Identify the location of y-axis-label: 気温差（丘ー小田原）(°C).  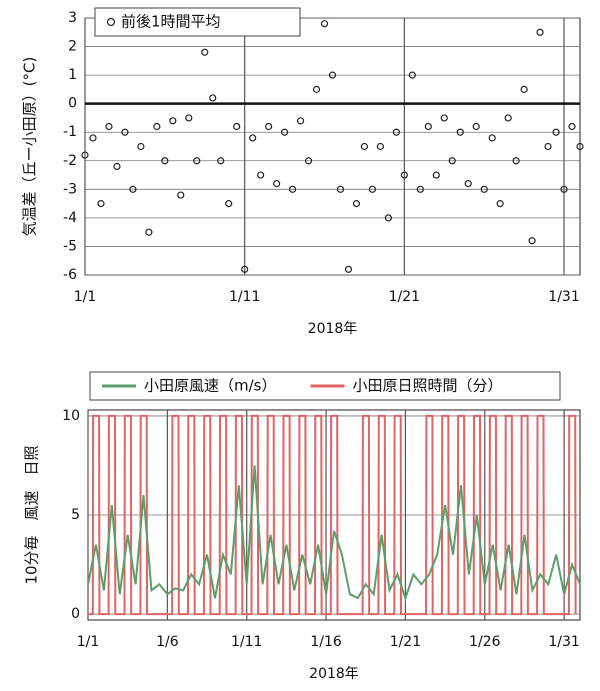
(30, 147).